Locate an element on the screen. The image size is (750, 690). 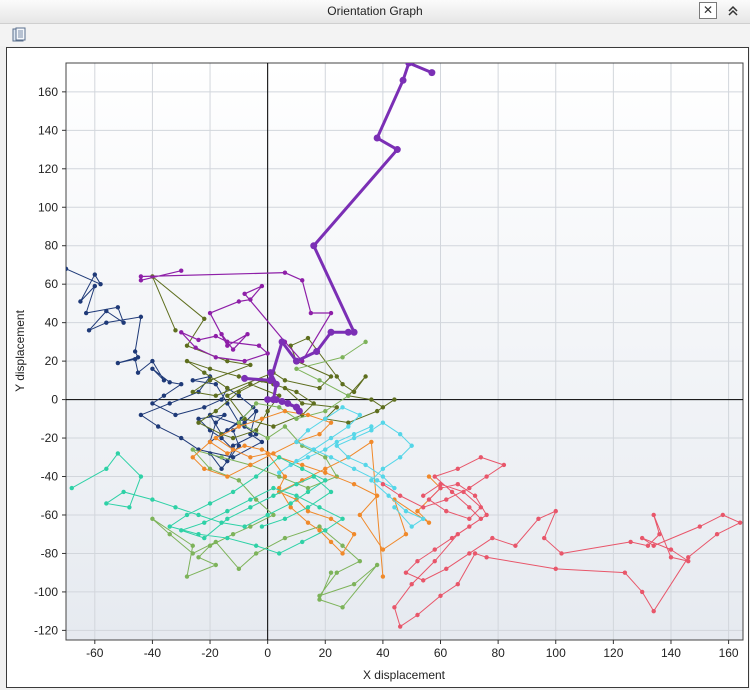
y-tick-label: -80 is located at coordinates (50, 553).